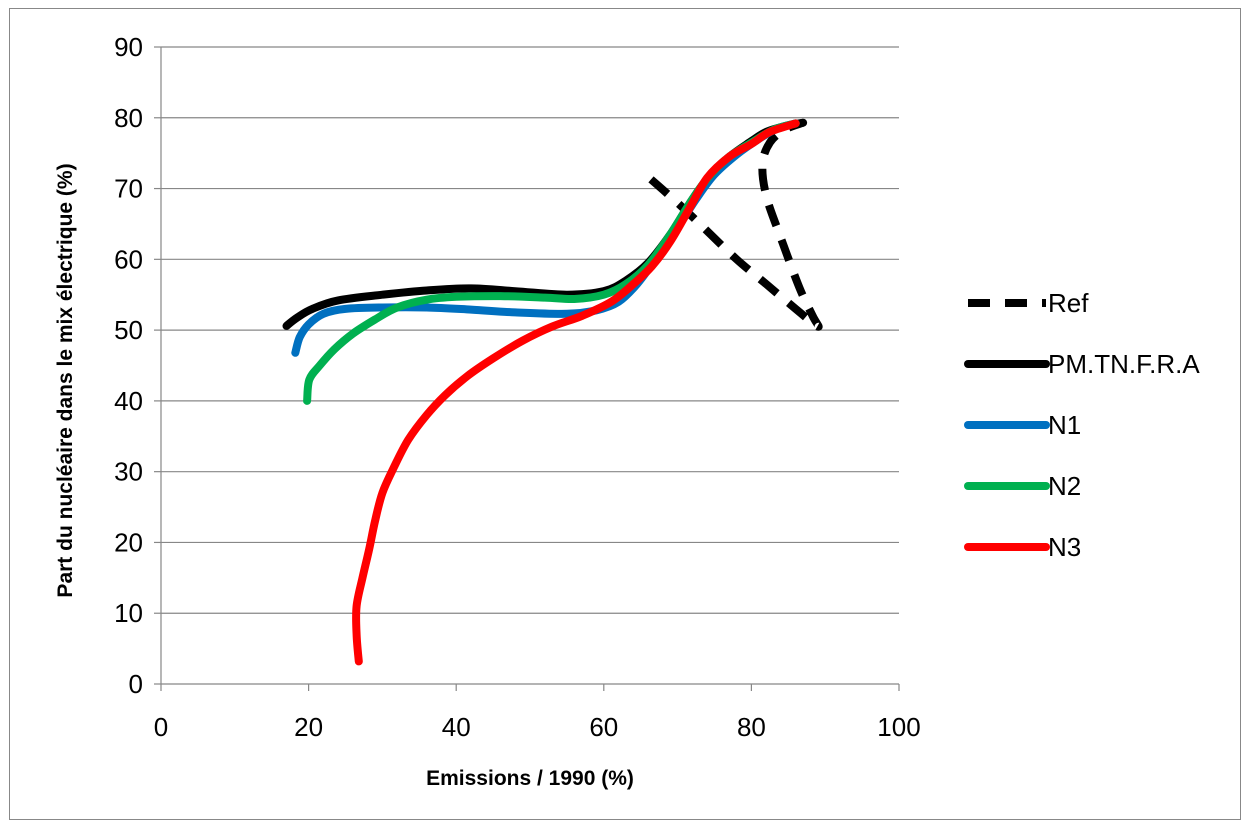  I want to click on legend: Ref PM.TN.F.R.A N1 N2 N3, so click(1082, 425).